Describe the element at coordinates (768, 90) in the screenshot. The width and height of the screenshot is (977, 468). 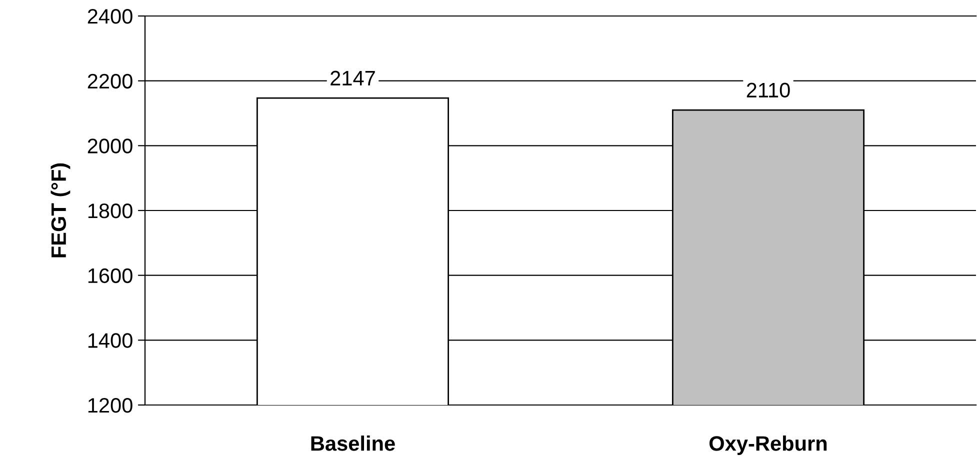
I see `data-label: 2110` at that location.